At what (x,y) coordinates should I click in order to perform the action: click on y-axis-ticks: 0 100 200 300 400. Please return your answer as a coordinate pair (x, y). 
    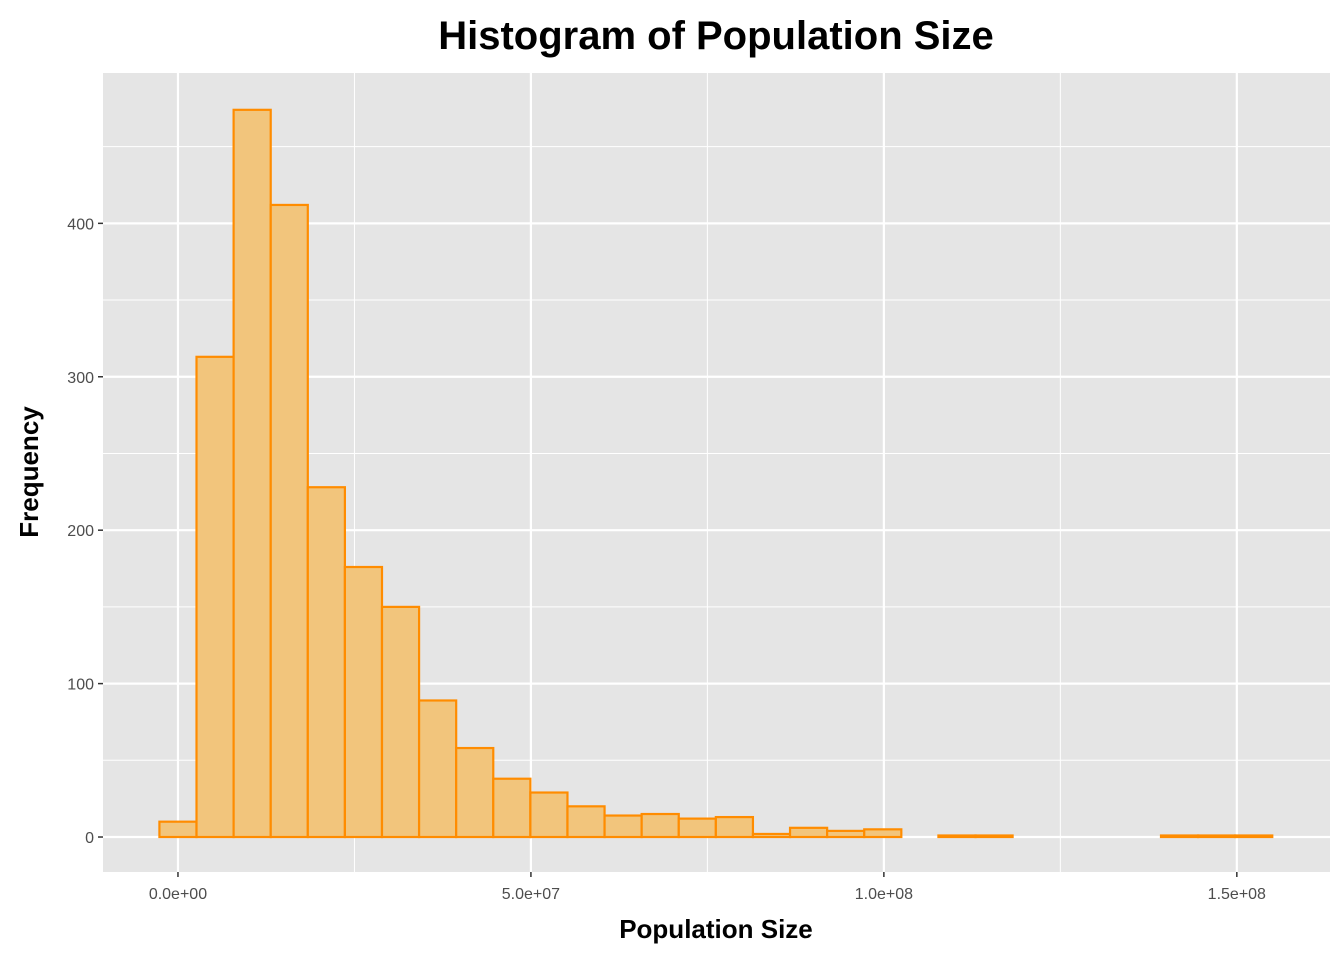
    Looking at the image, I should click on (85, 531).